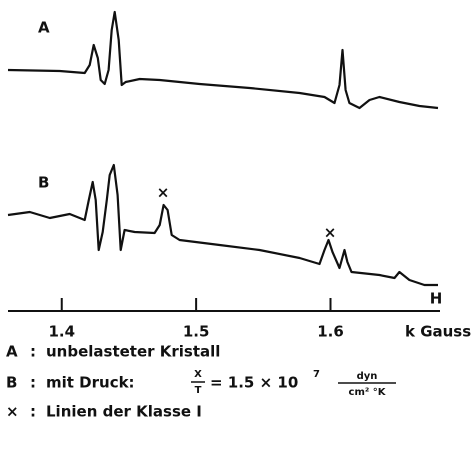 This screenshot has width=475, height=450. Describe the element at coordinates (124, 412) in the screenshot. I see `legend-text: Linien der Klasse I` at that location.